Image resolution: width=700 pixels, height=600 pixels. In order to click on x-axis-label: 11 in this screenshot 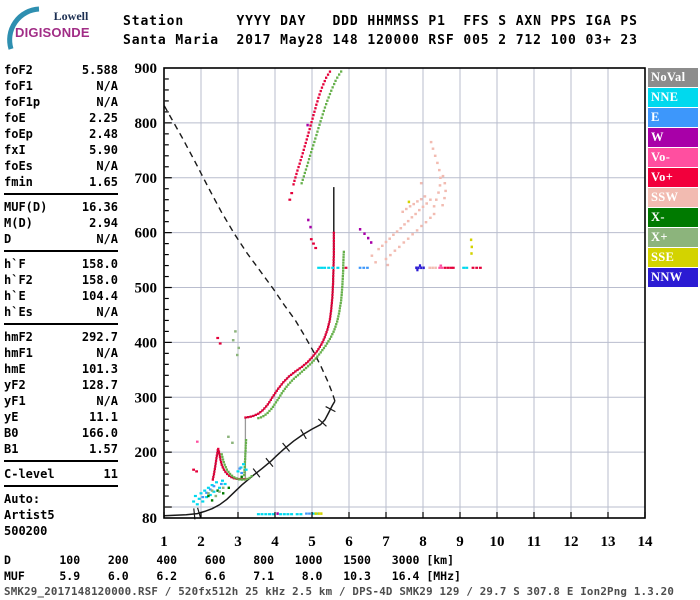, I will do `click(534, 542)`.